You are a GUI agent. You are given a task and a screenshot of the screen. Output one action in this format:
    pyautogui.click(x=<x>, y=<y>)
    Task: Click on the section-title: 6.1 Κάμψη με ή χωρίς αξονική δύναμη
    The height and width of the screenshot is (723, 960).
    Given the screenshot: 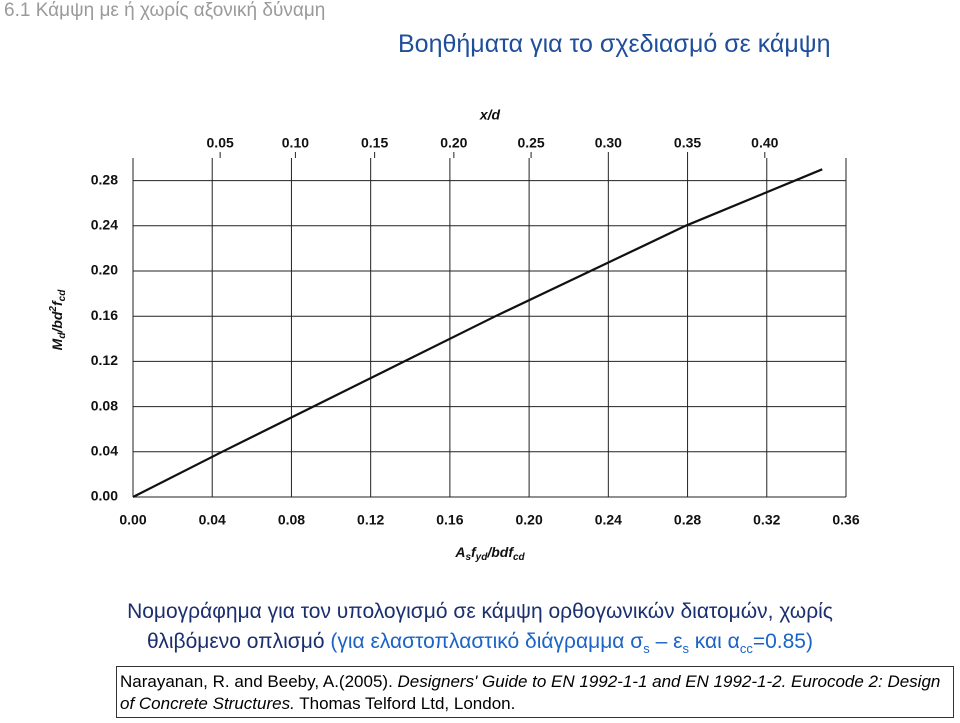 What is the action you would take?
    pyautogui.click(x=165, y=10)
    